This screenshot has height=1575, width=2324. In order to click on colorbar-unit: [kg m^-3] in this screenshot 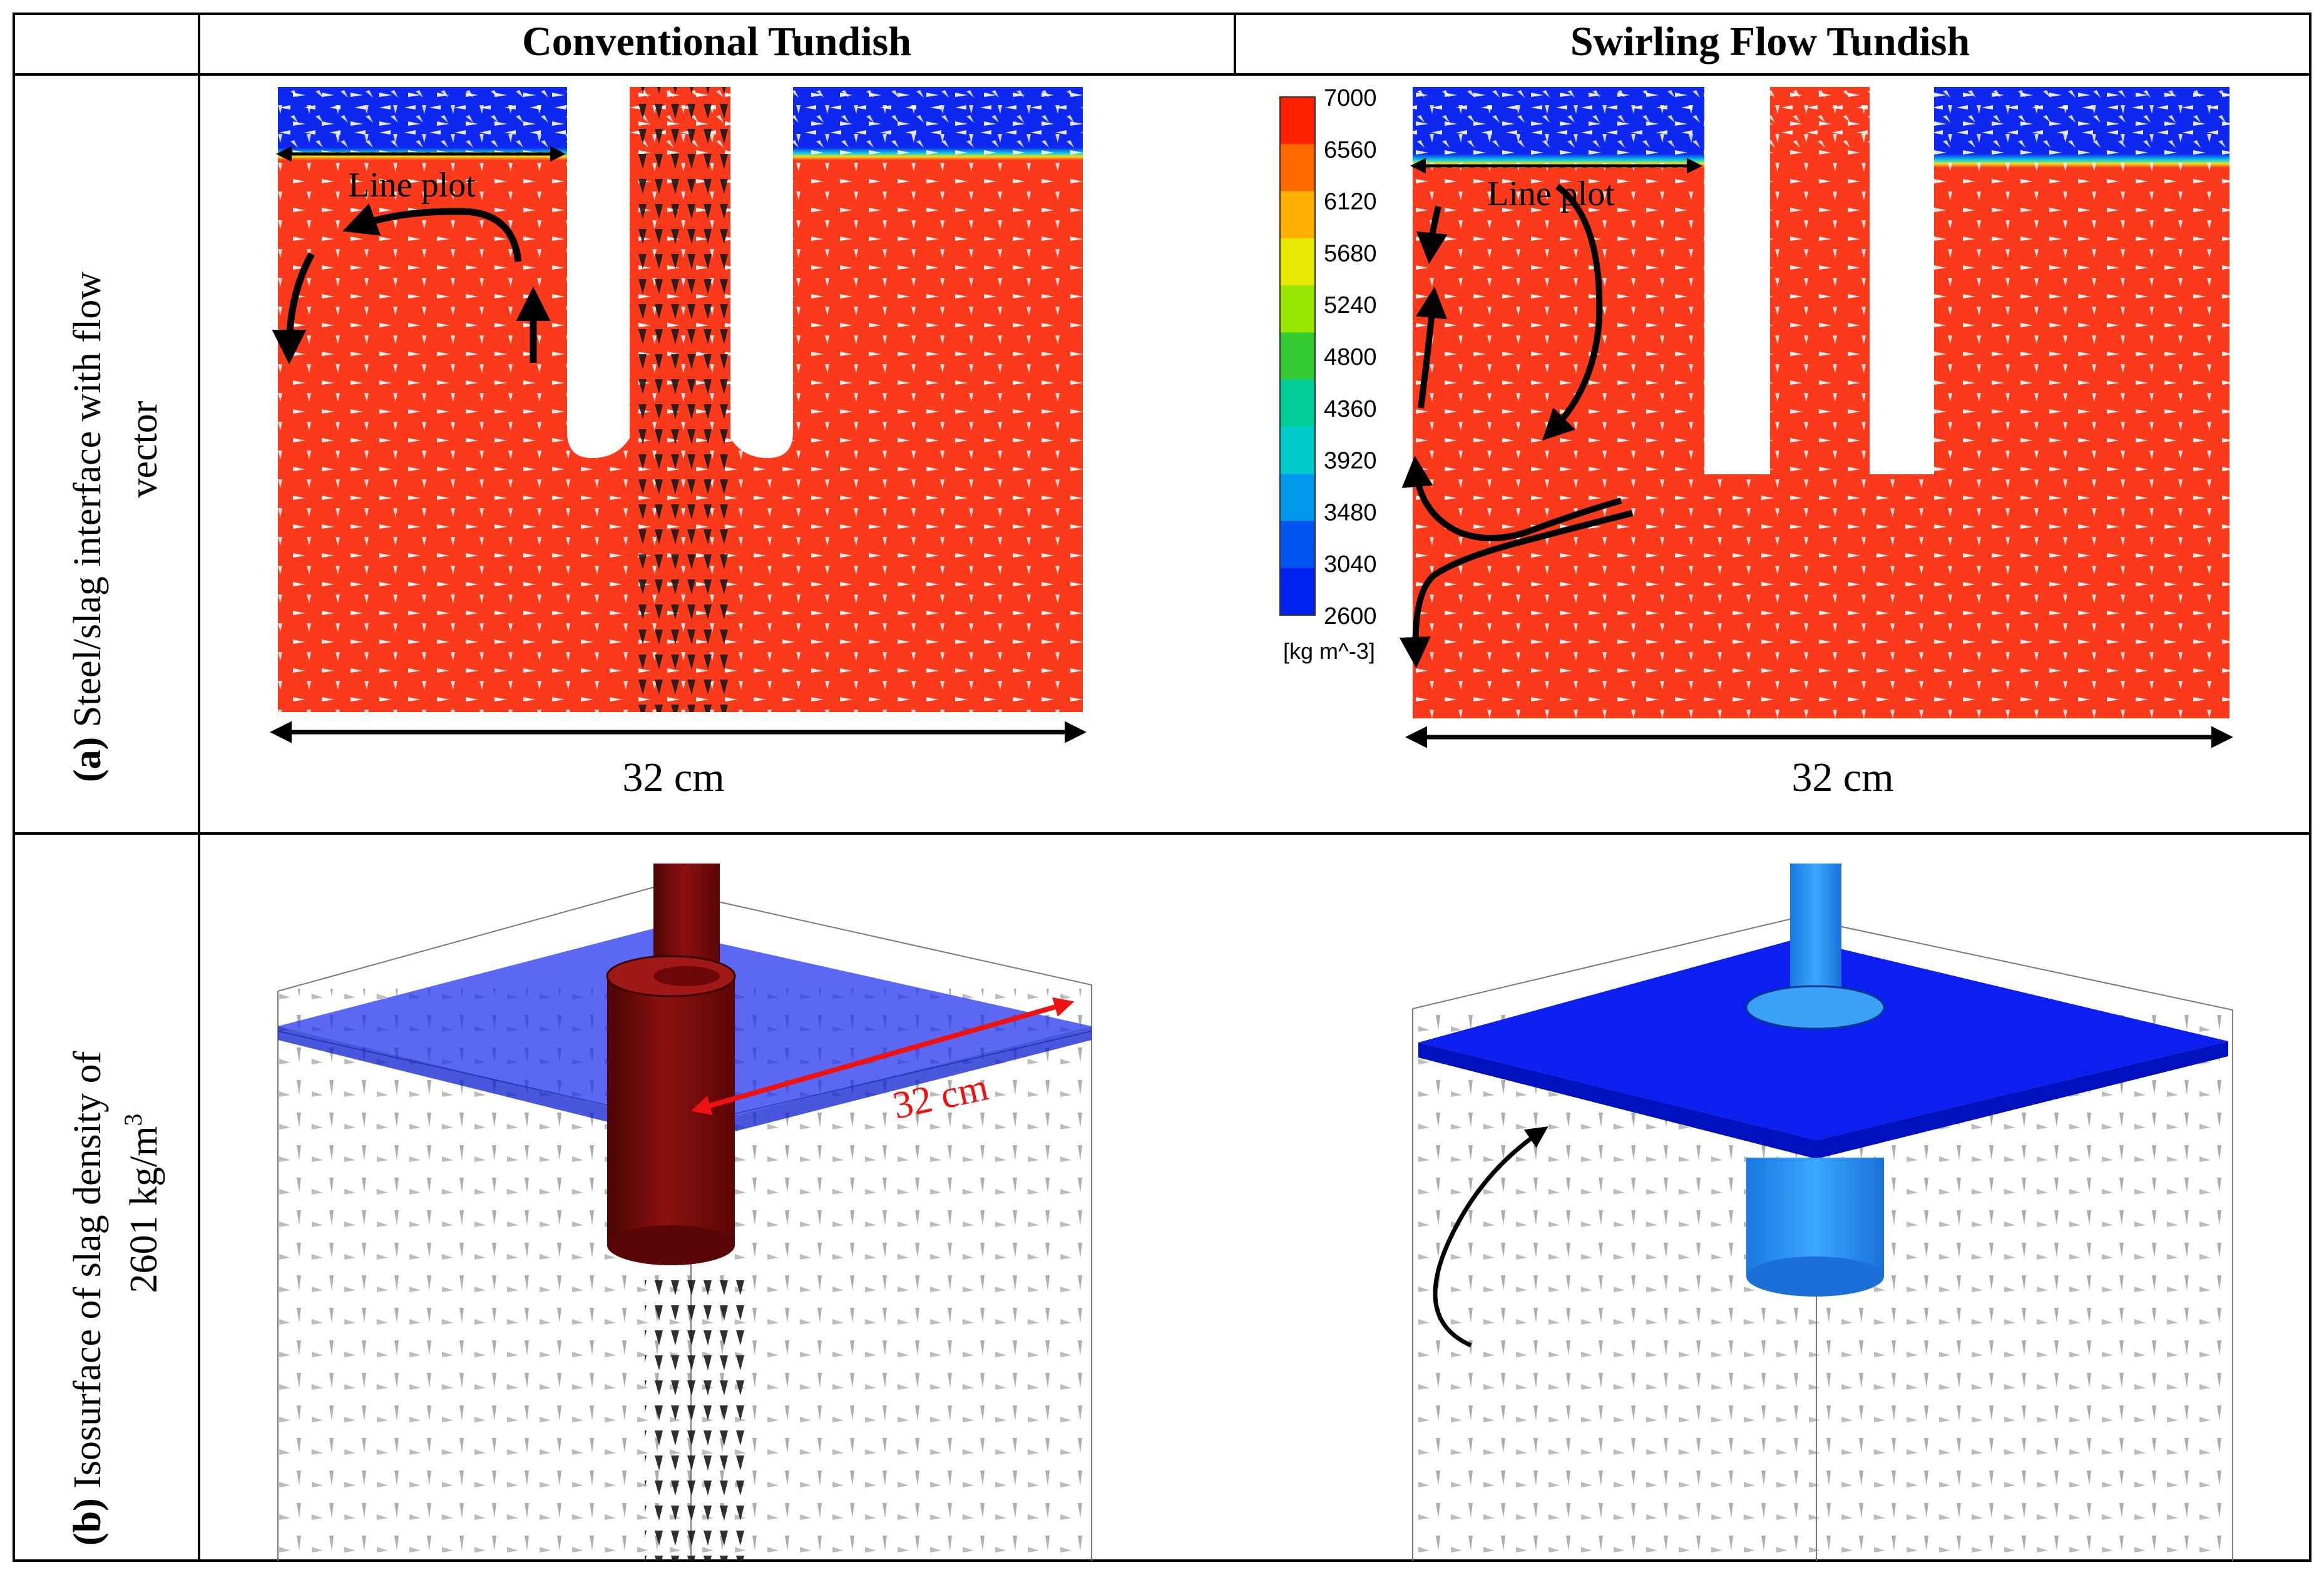, I will do `click(1329, 651)`.